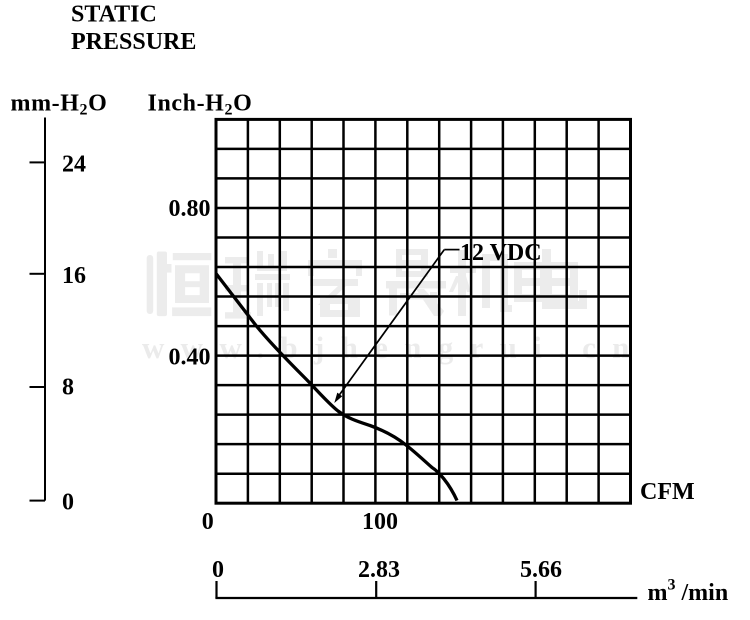 This screenshot has width=750, height=620. Describe the element at coordinates (190, 358) in the screenshot. I see `svg-text: 0.40` at that location.